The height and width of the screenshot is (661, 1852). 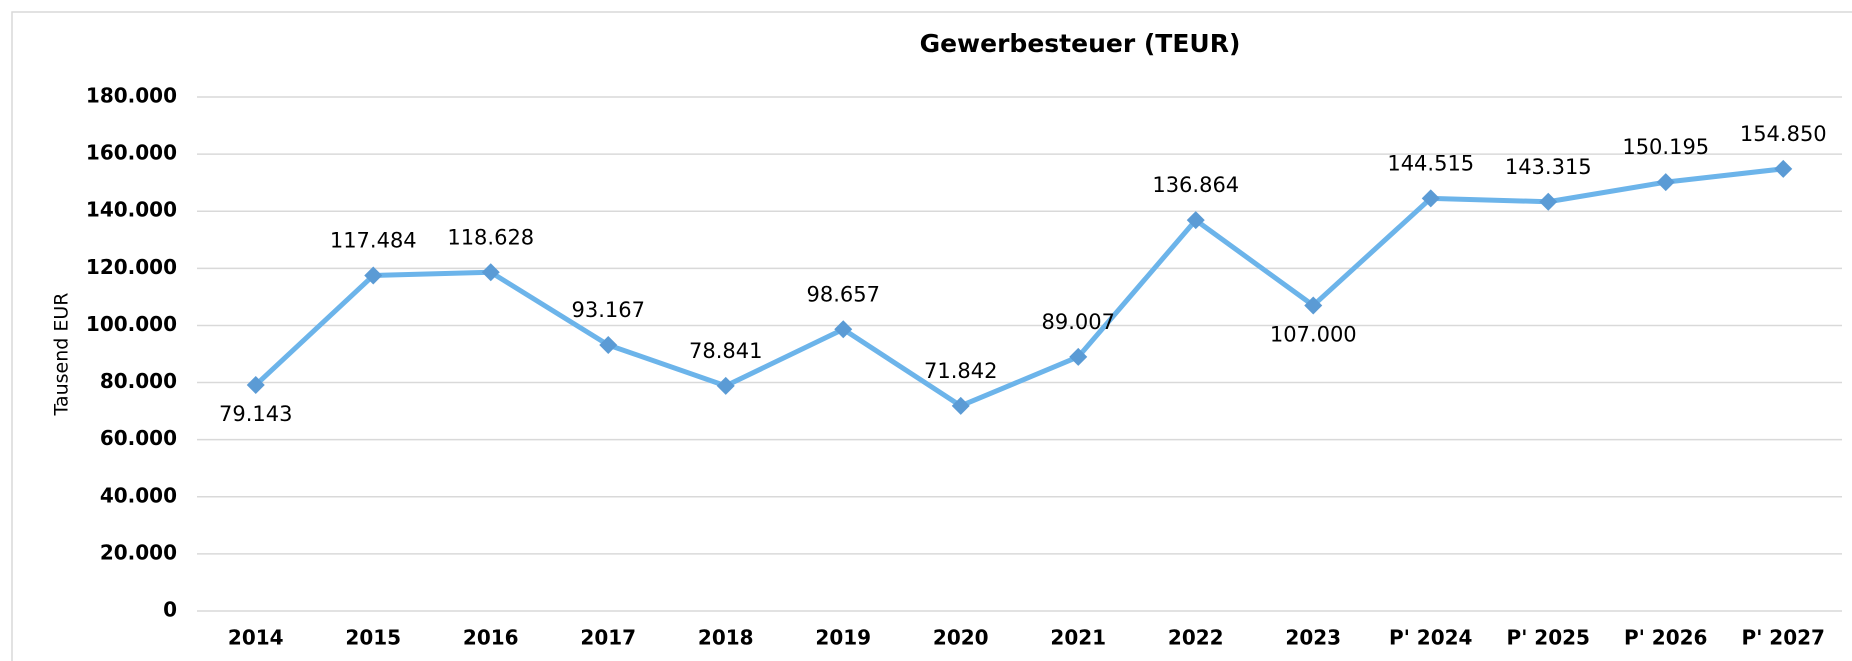 What do you see at coordinates (1783, 134) in the screenshot?
I see `data-label: 154.850` at bounding box center [1783, 134].